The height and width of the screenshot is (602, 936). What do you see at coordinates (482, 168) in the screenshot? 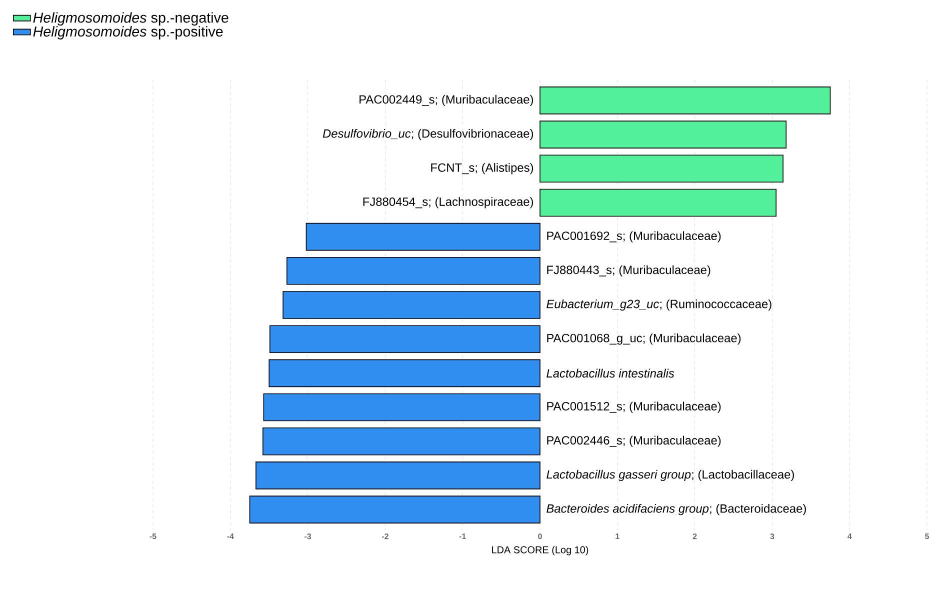
I see `y-tick-label: FCNT_s; (Alistipes)` at bounding box center [482, 168].